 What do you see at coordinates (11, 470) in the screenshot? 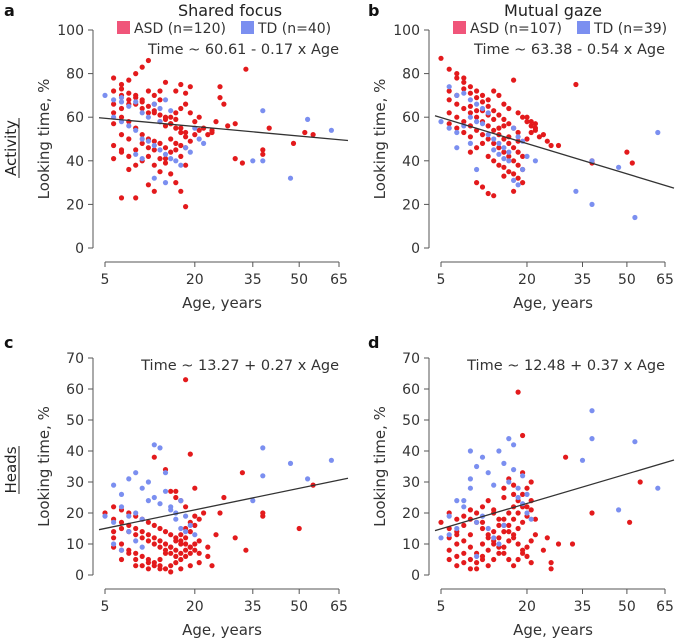
I see `row-label-heads: Heads` at bounding box center [11, 470].